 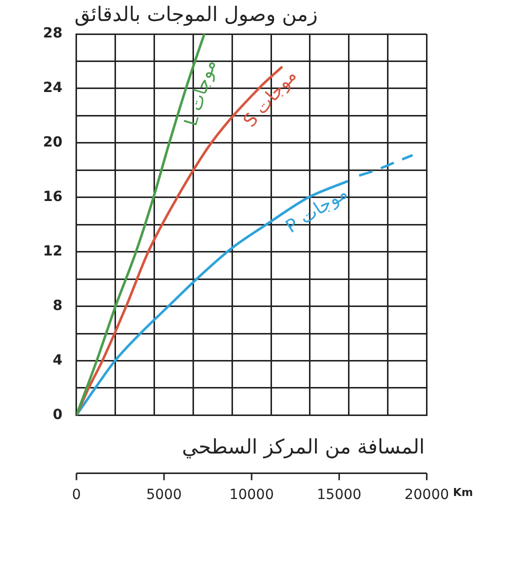 I want to click on y-tick-label: 4, so click(x=57, y=360).